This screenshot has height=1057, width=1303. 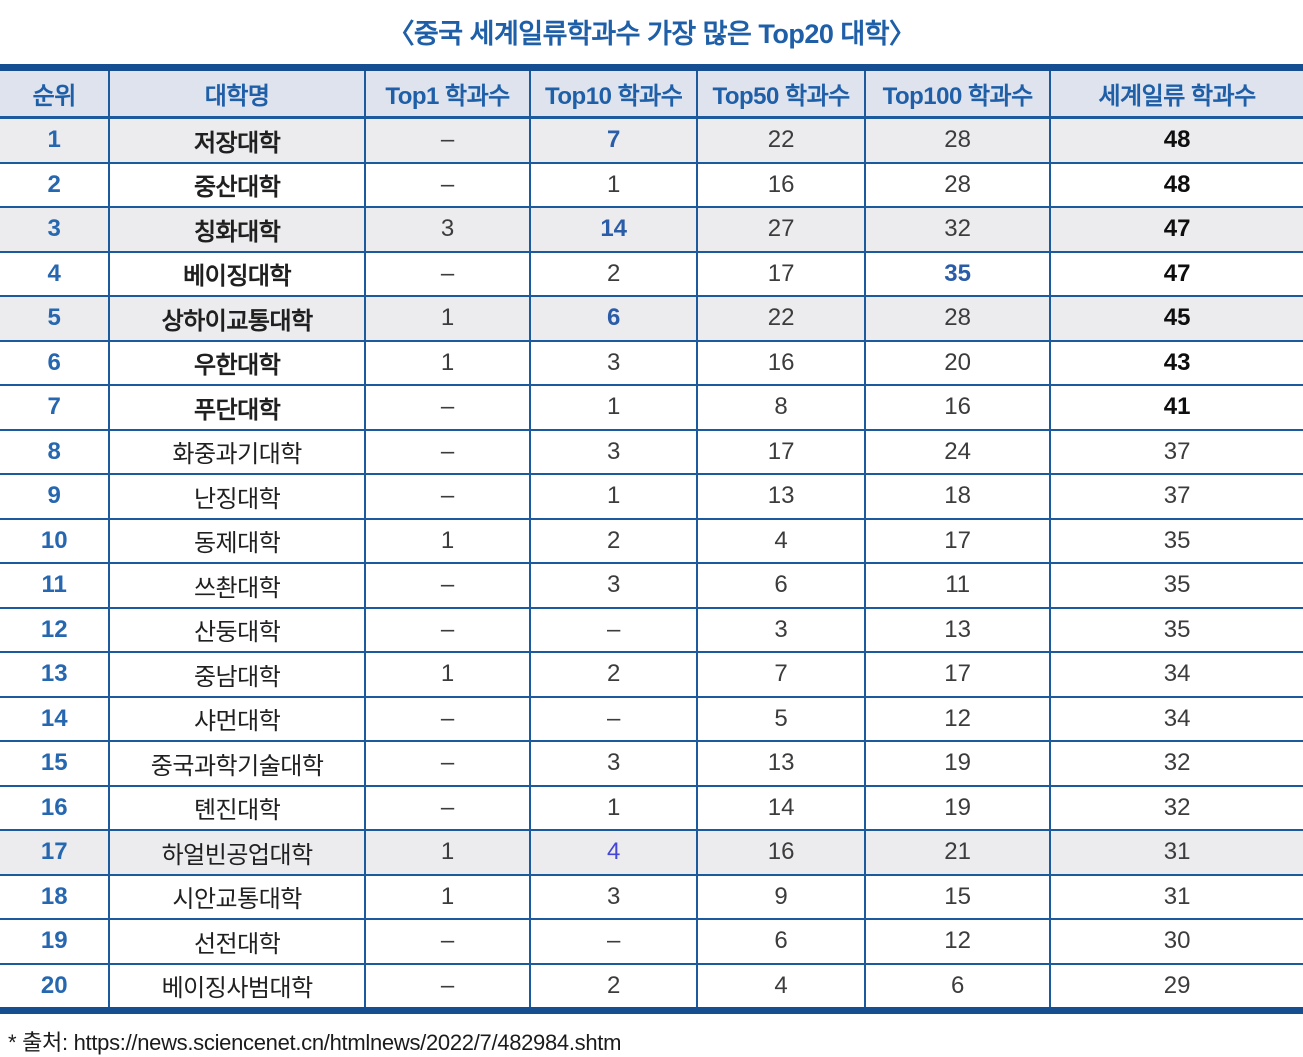 What do you see at coordinates (236, 229) in the screenshot?
I see `university-name-cell: 칭화대학` at bounding box center [236, 229].